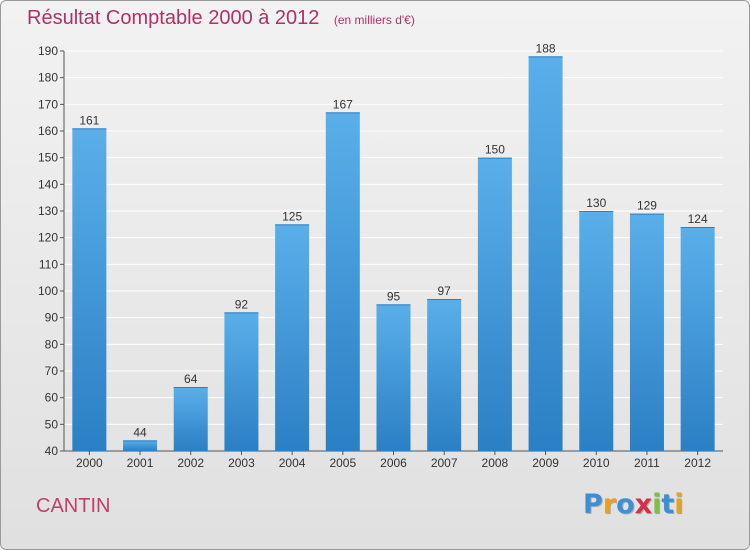  What do you see at coordinates (73, 506) in the screenshot?
I see `commune-name: CANTIN` at bounding box center [73, 506].